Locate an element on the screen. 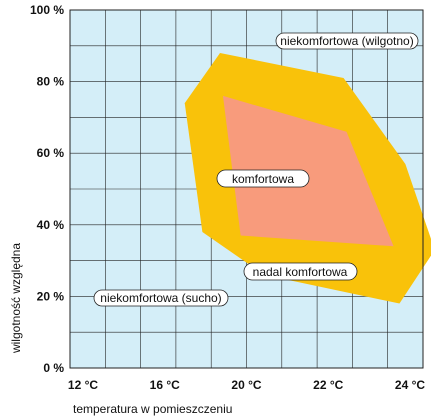 This screenshot has width=431, height=418. x-tick-label: 24 °C is located at coordinates (410, 385).